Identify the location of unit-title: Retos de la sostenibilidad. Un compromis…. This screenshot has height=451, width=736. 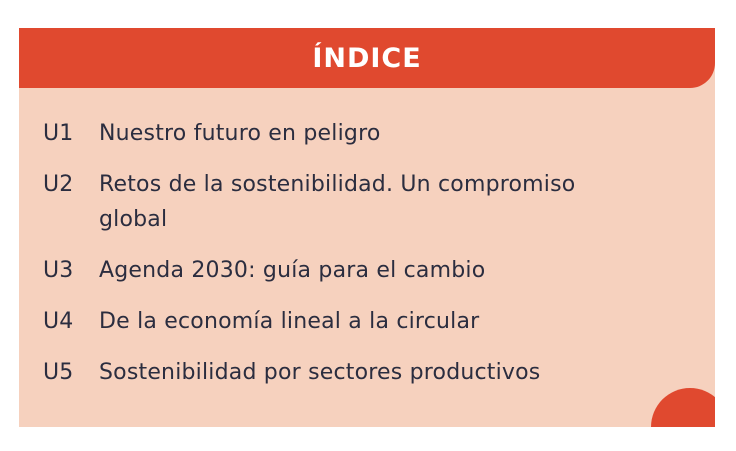
(337, 202).